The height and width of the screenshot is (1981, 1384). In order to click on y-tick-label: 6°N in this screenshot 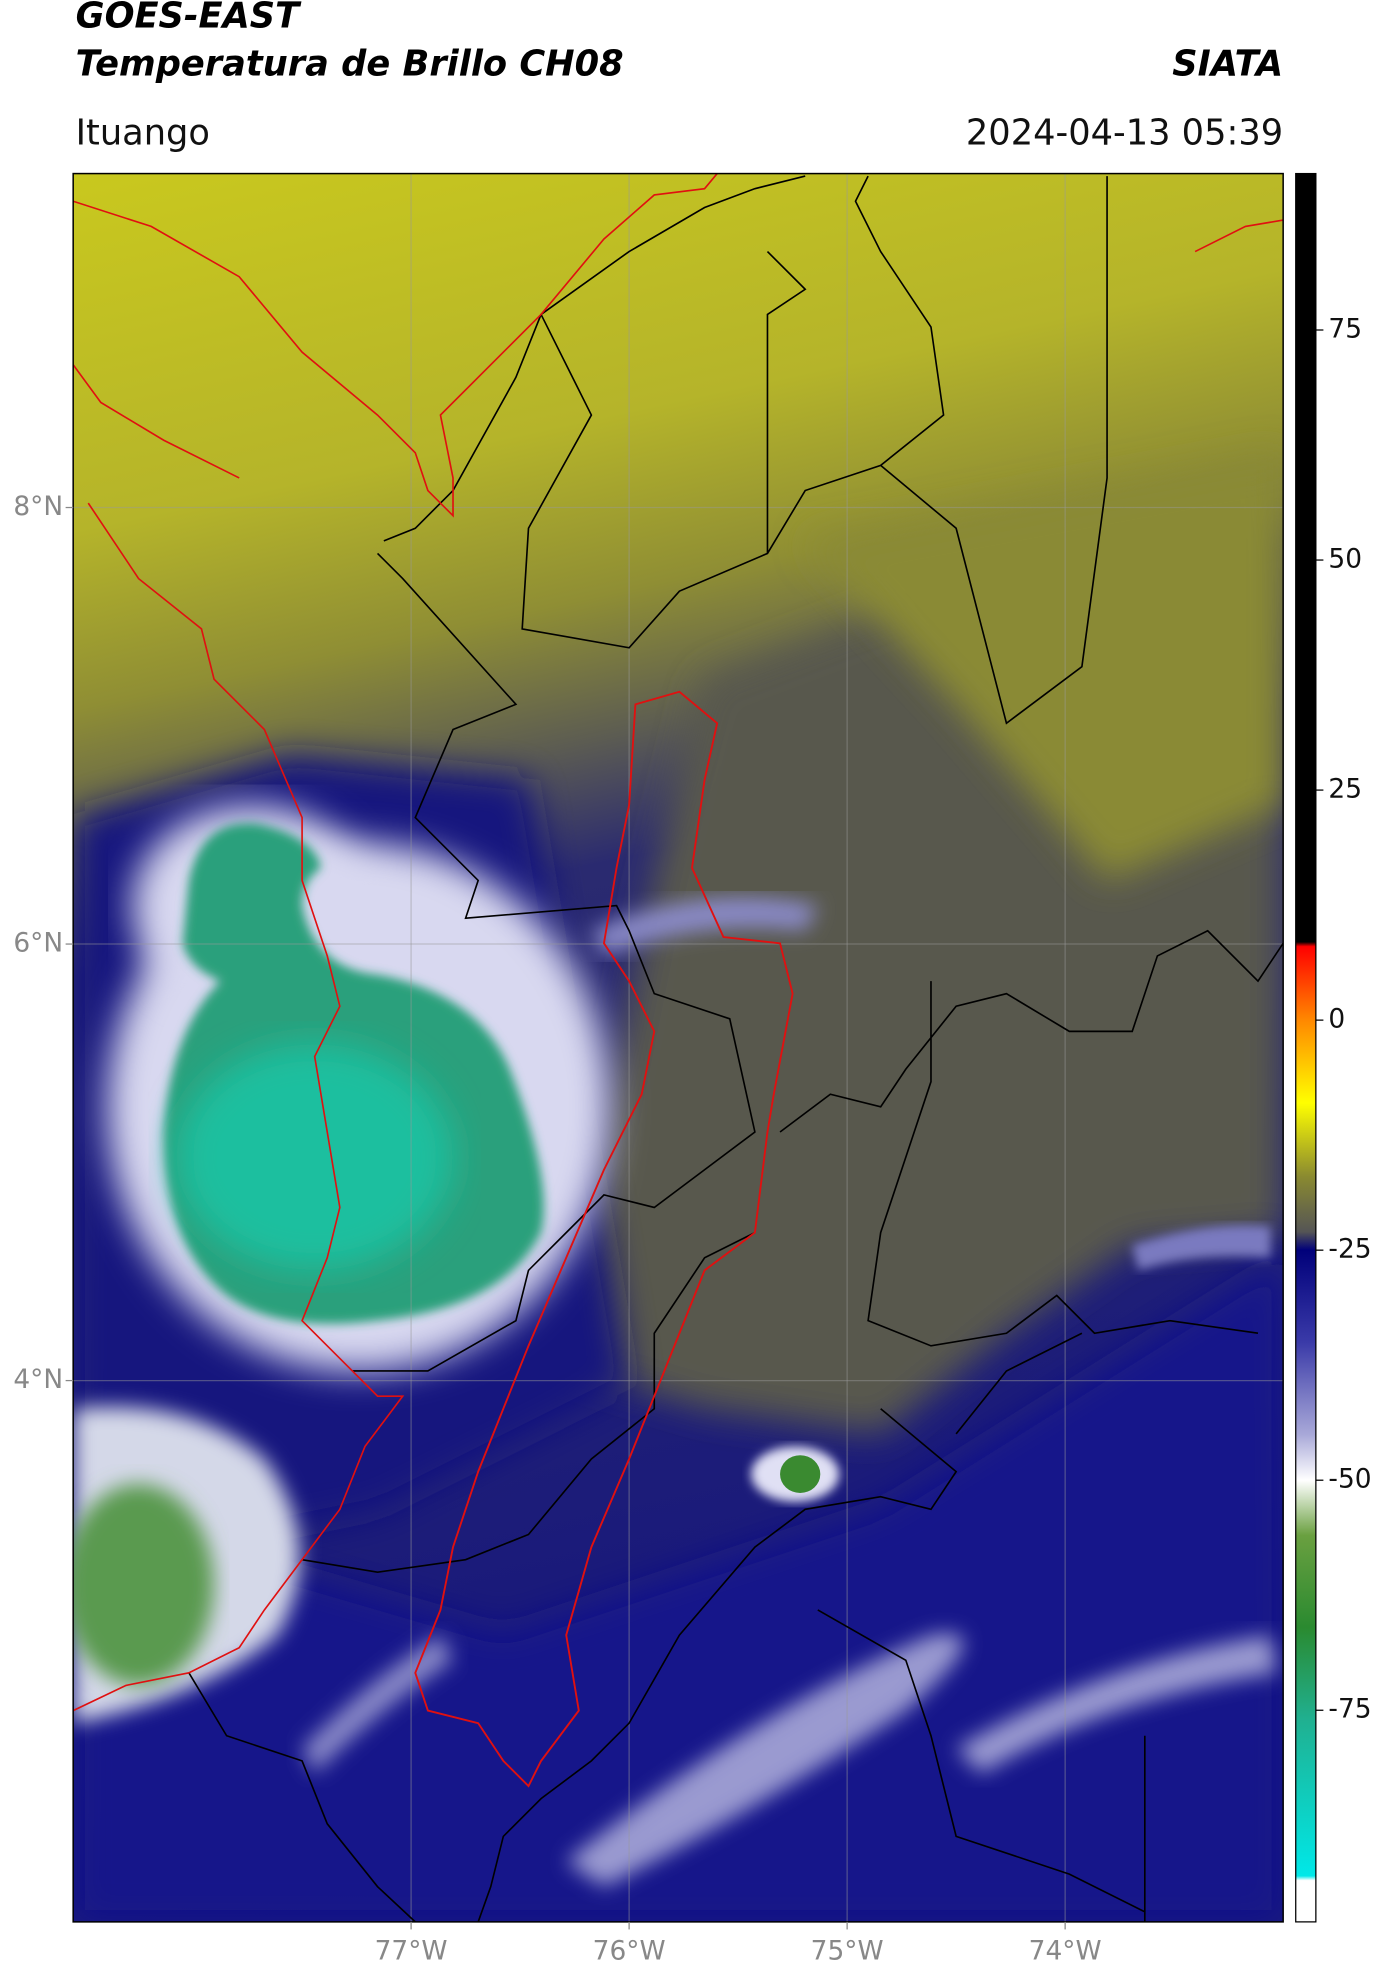, I will do `click(38, 943)`.